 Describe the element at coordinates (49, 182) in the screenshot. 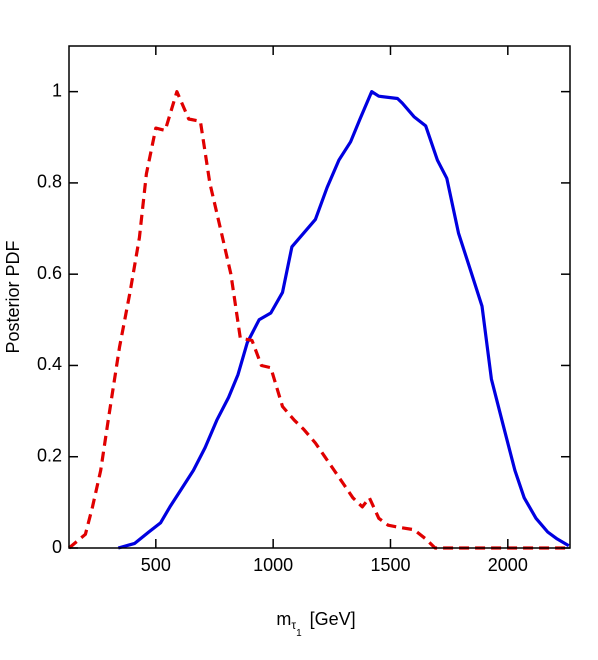

I see `y-tick-label: 0.8` at that location.